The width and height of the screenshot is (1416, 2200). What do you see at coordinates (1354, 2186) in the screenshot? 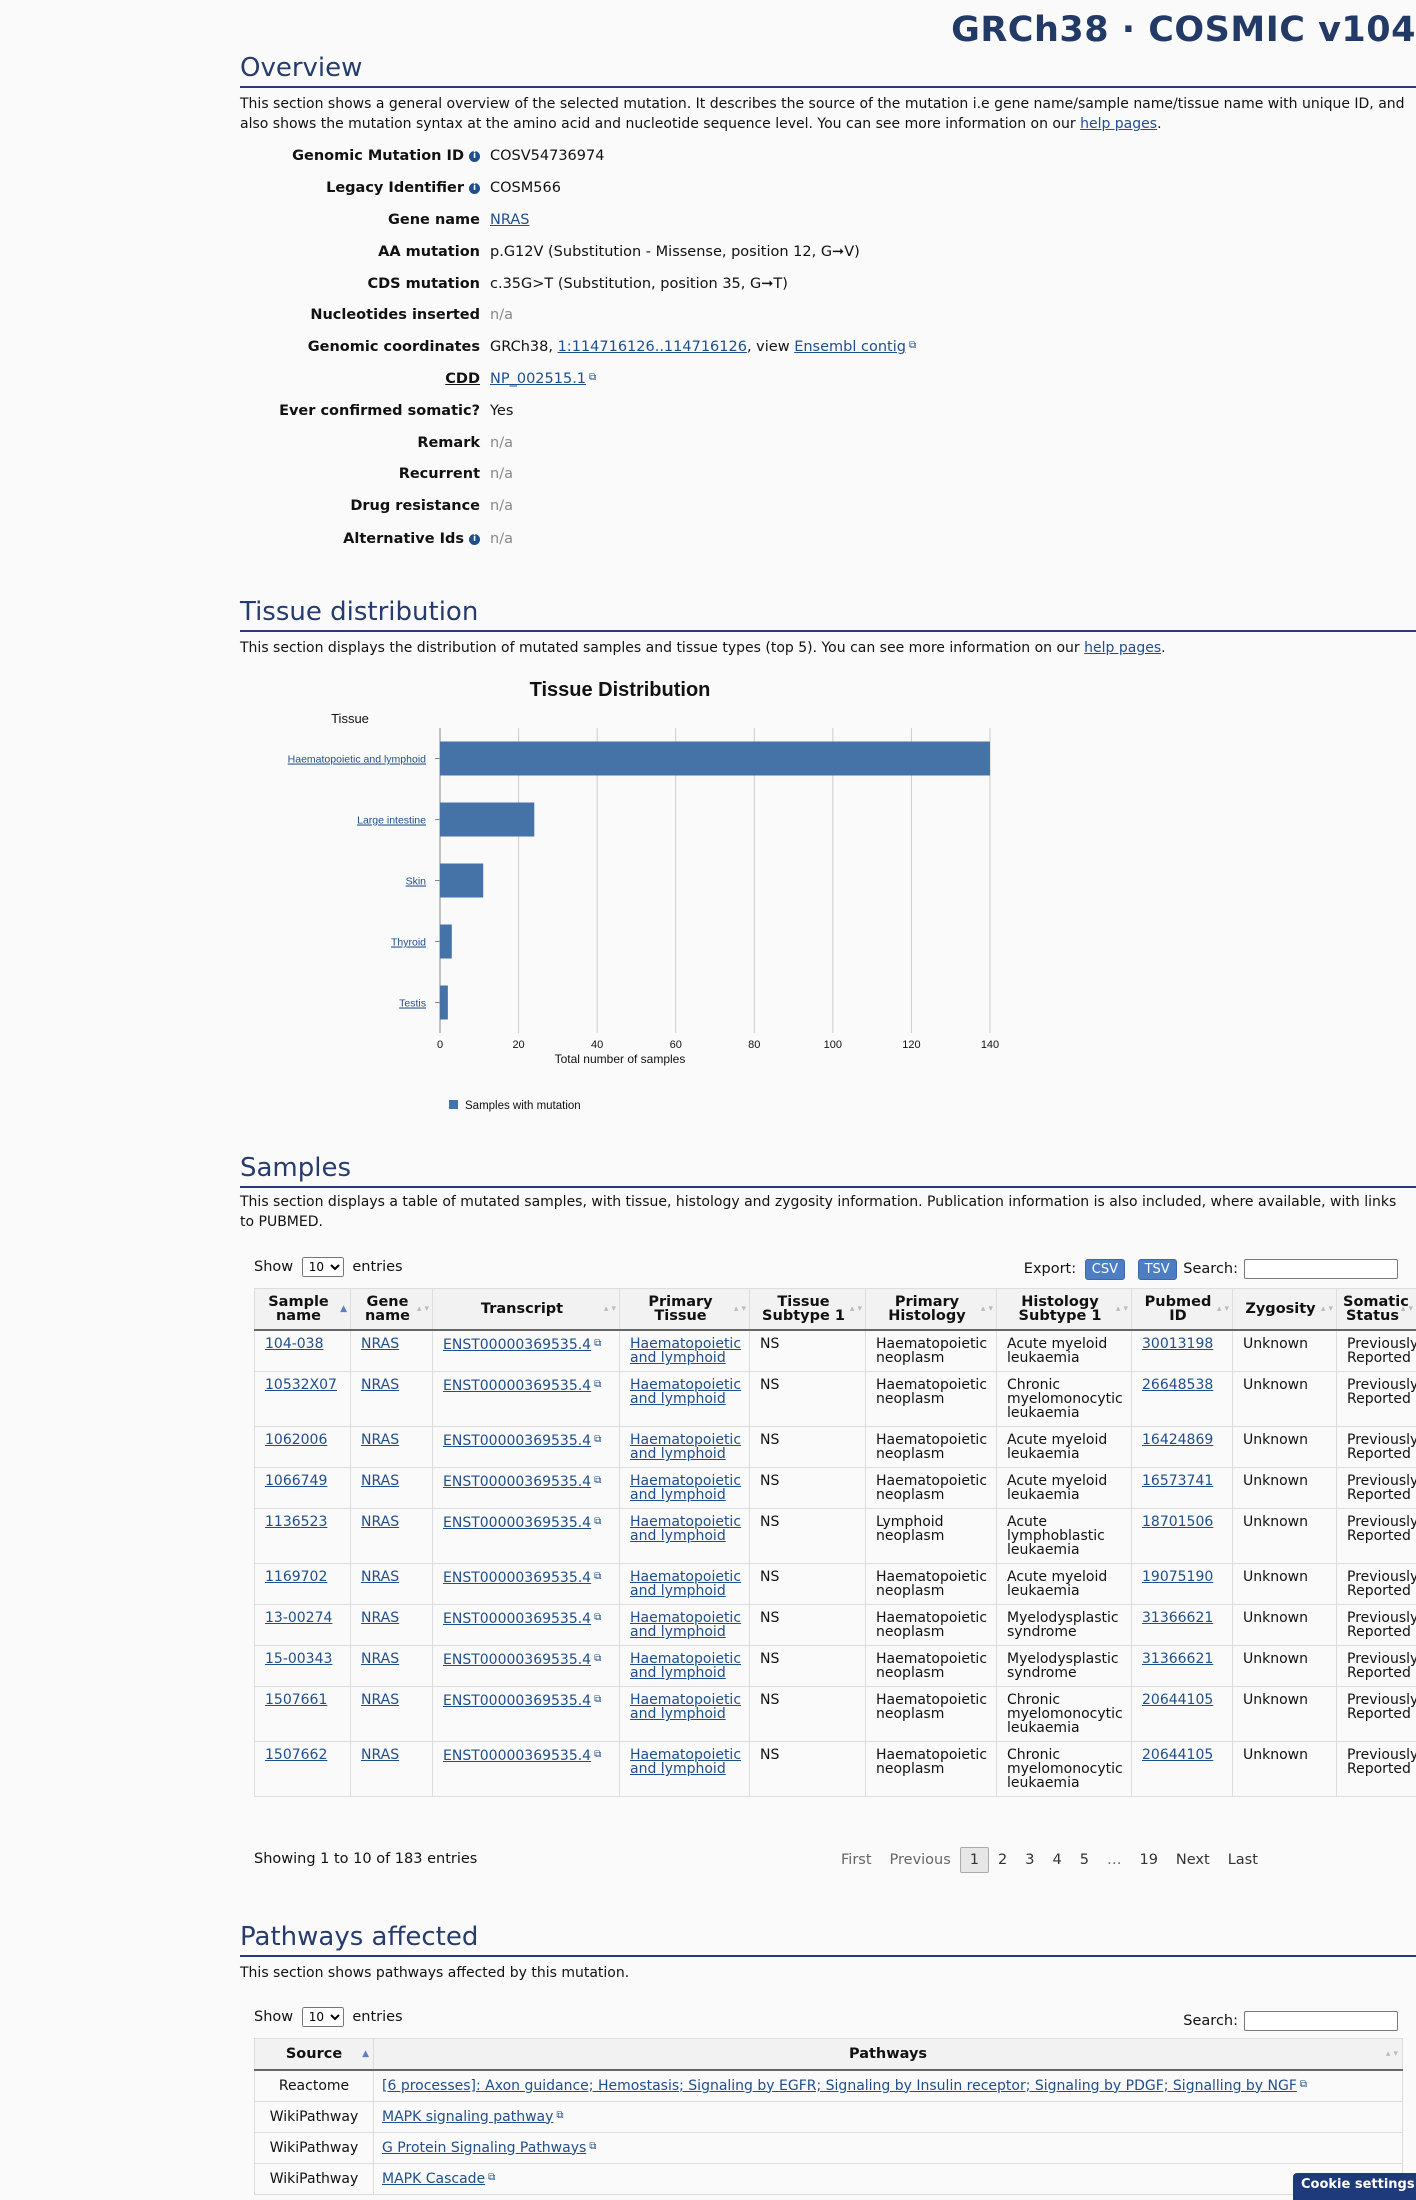
I see `cookie-settings-button: Cookie settings` at bounding box center [1354, 2186].